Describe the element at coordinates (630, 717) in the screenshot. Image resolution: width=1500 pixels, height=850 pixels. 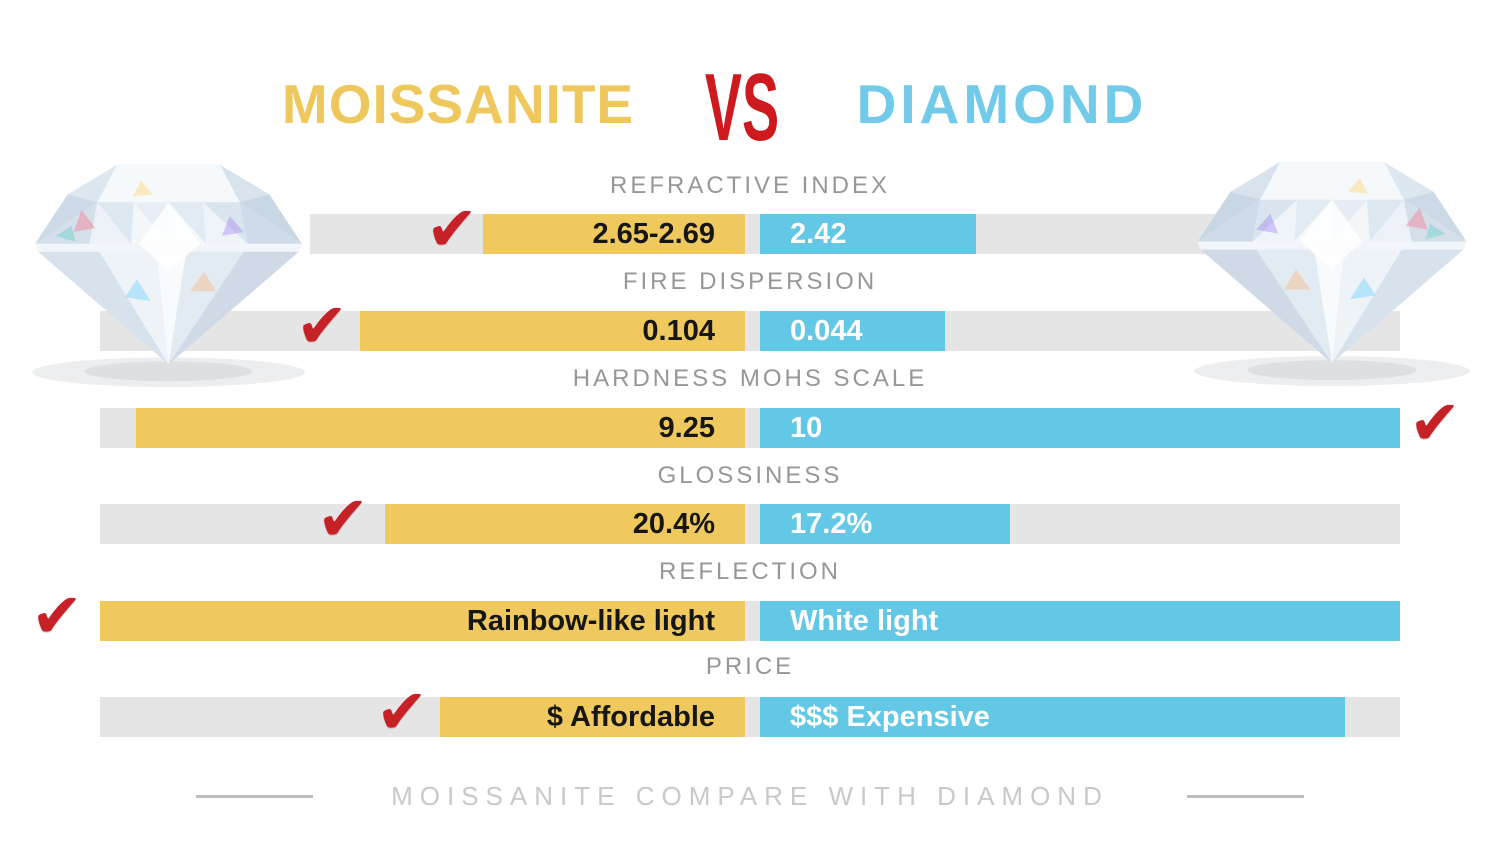
I see `moissanite-value: $ Affordable` at that location.